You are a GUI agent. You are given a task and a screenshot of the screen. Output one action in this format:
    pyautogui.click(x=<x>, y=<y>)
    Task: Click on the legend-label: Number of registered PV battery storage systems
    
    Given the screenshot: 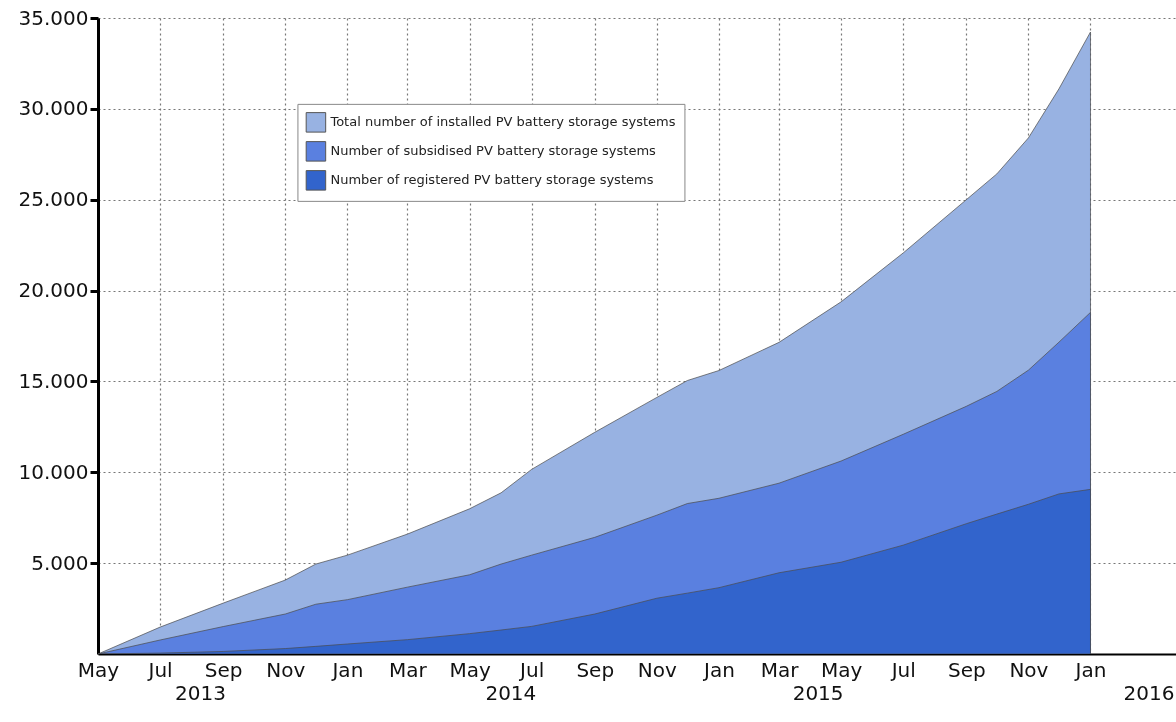 What is the action you would take?
    pyautogui.click(x=492, y=180)
    